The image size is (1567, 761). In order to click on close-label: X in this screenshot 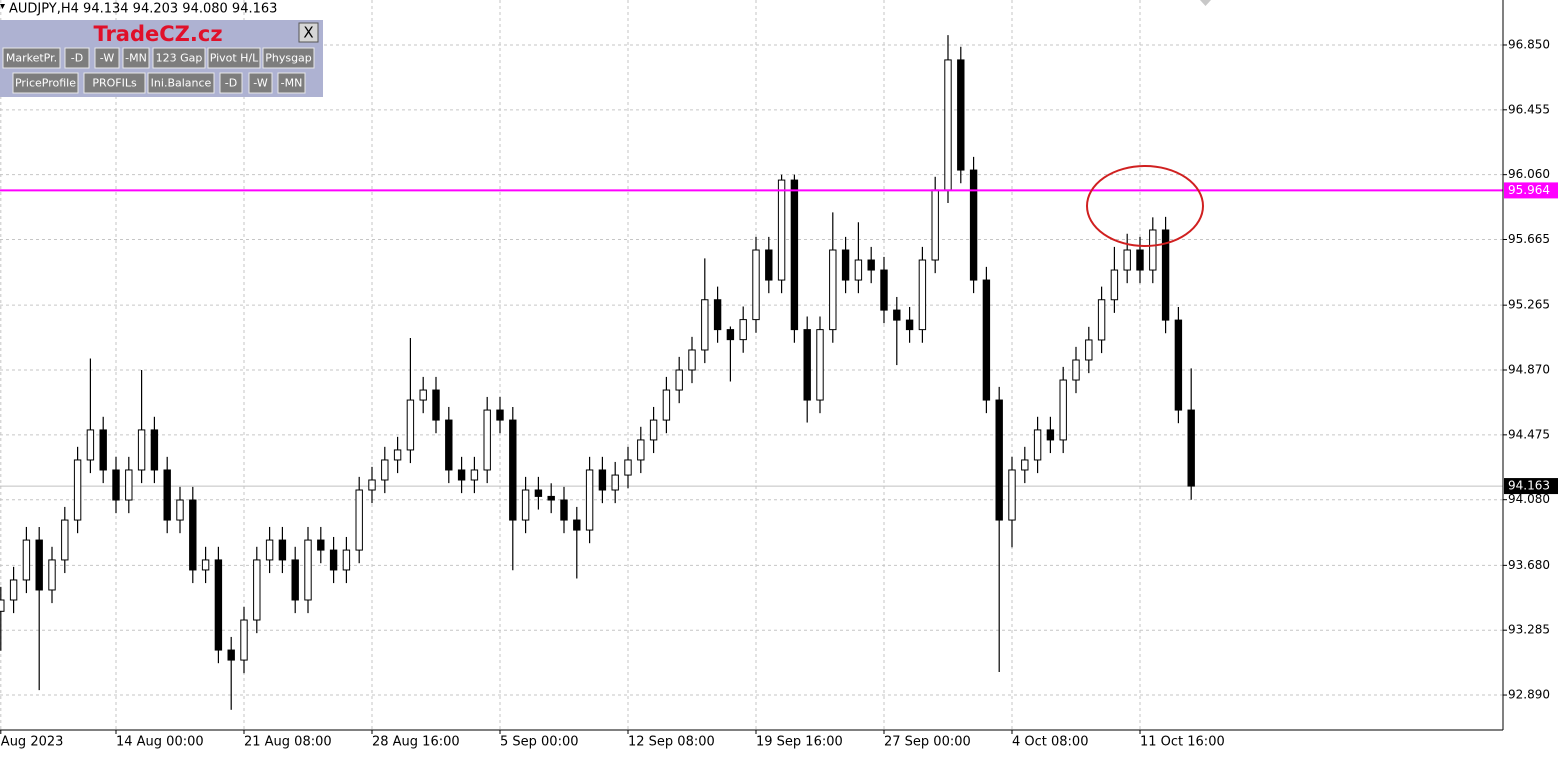, I will do `click(308, 33)`.